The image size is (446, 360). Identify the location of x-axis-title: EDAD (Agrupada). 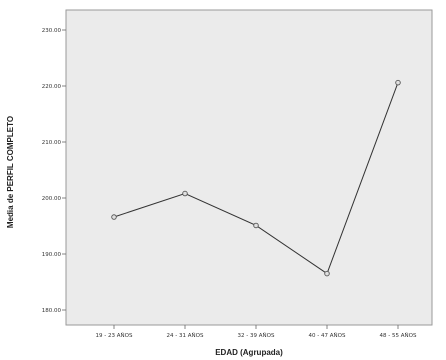
(249, 352).